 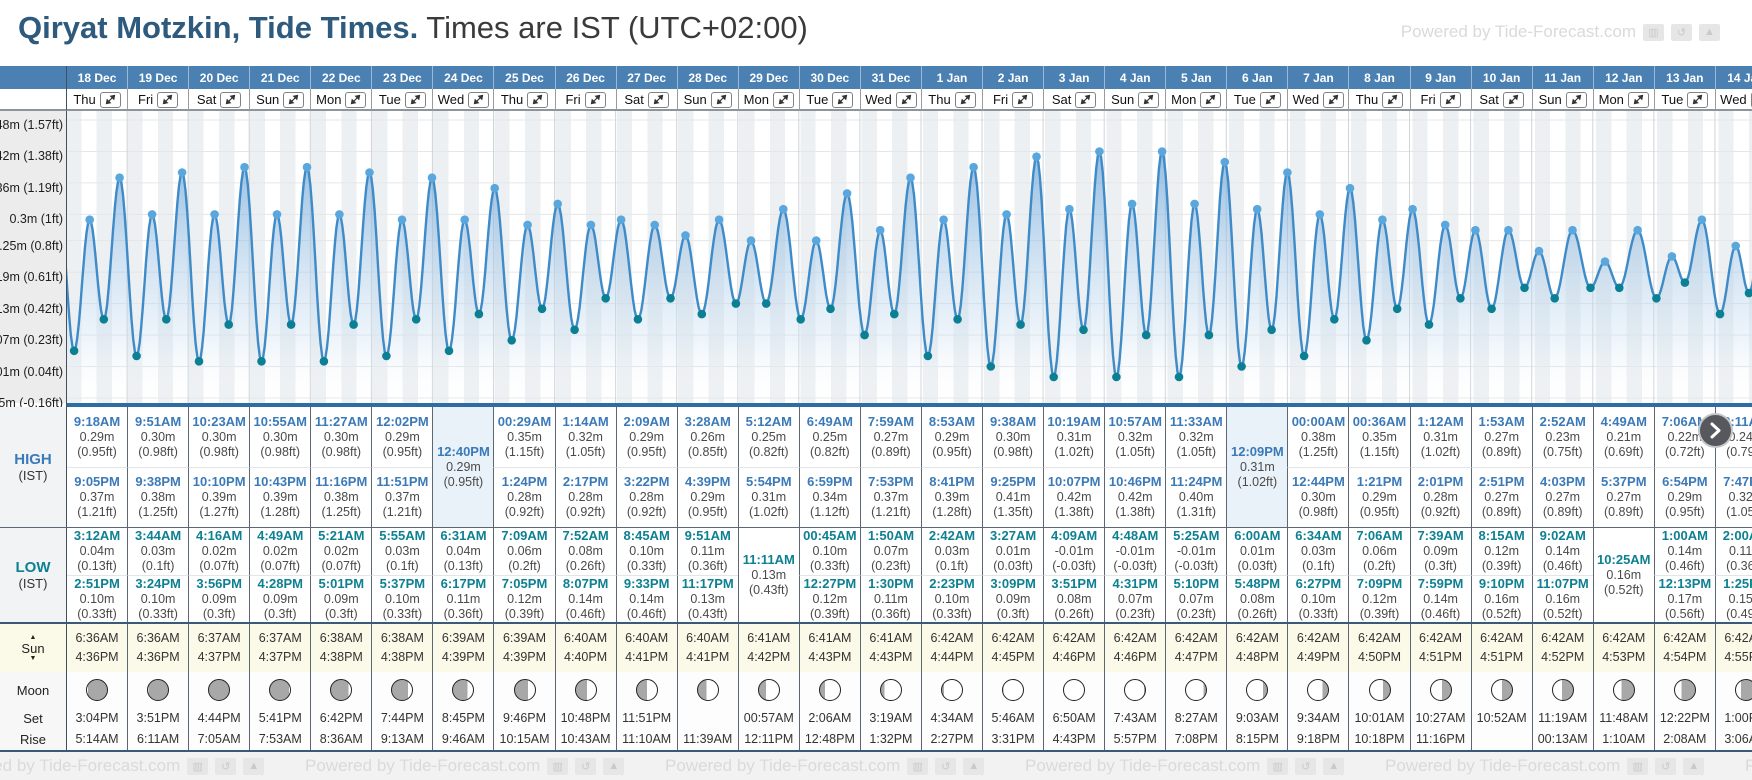 I want to click on sun-times-cell: 6:42AM 4:51PM, so click(x=1501, y=648).